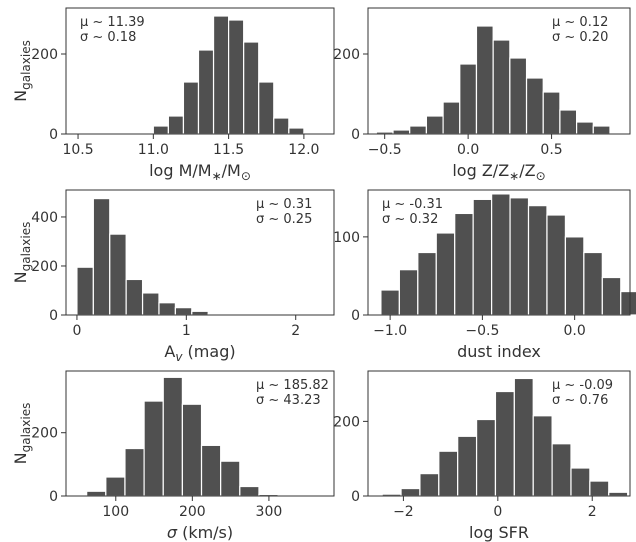  I want to click on x-axis-label: dust index, so click(499, 351).